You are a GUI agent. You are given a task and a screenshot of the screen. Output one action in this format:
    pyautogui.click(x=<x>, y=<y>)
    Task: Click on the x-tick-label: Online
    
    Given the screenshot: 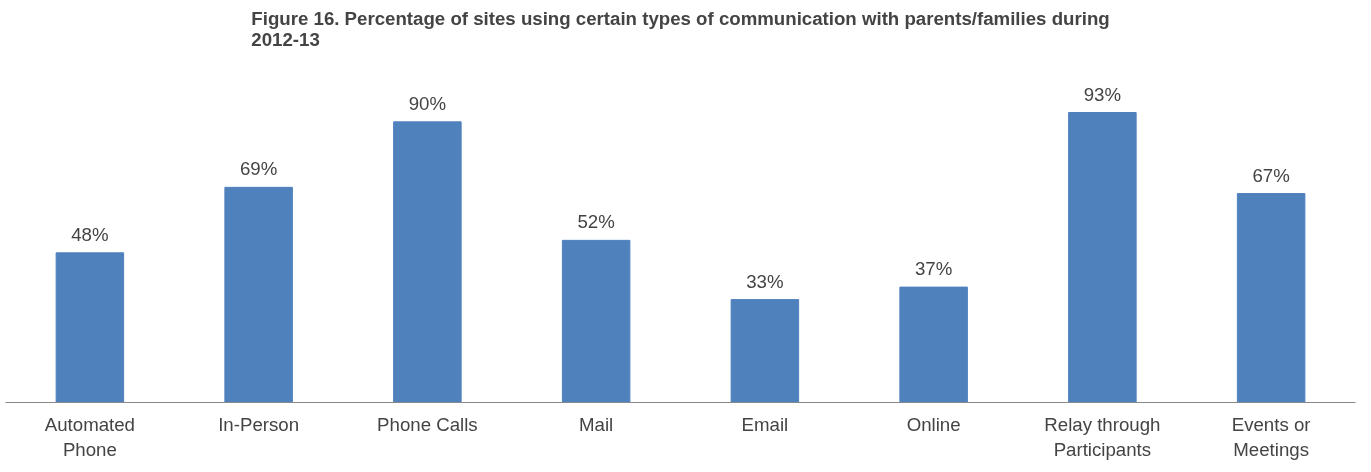 What is the action you would take?
    pyautogui.click(x=933, y=424)
    